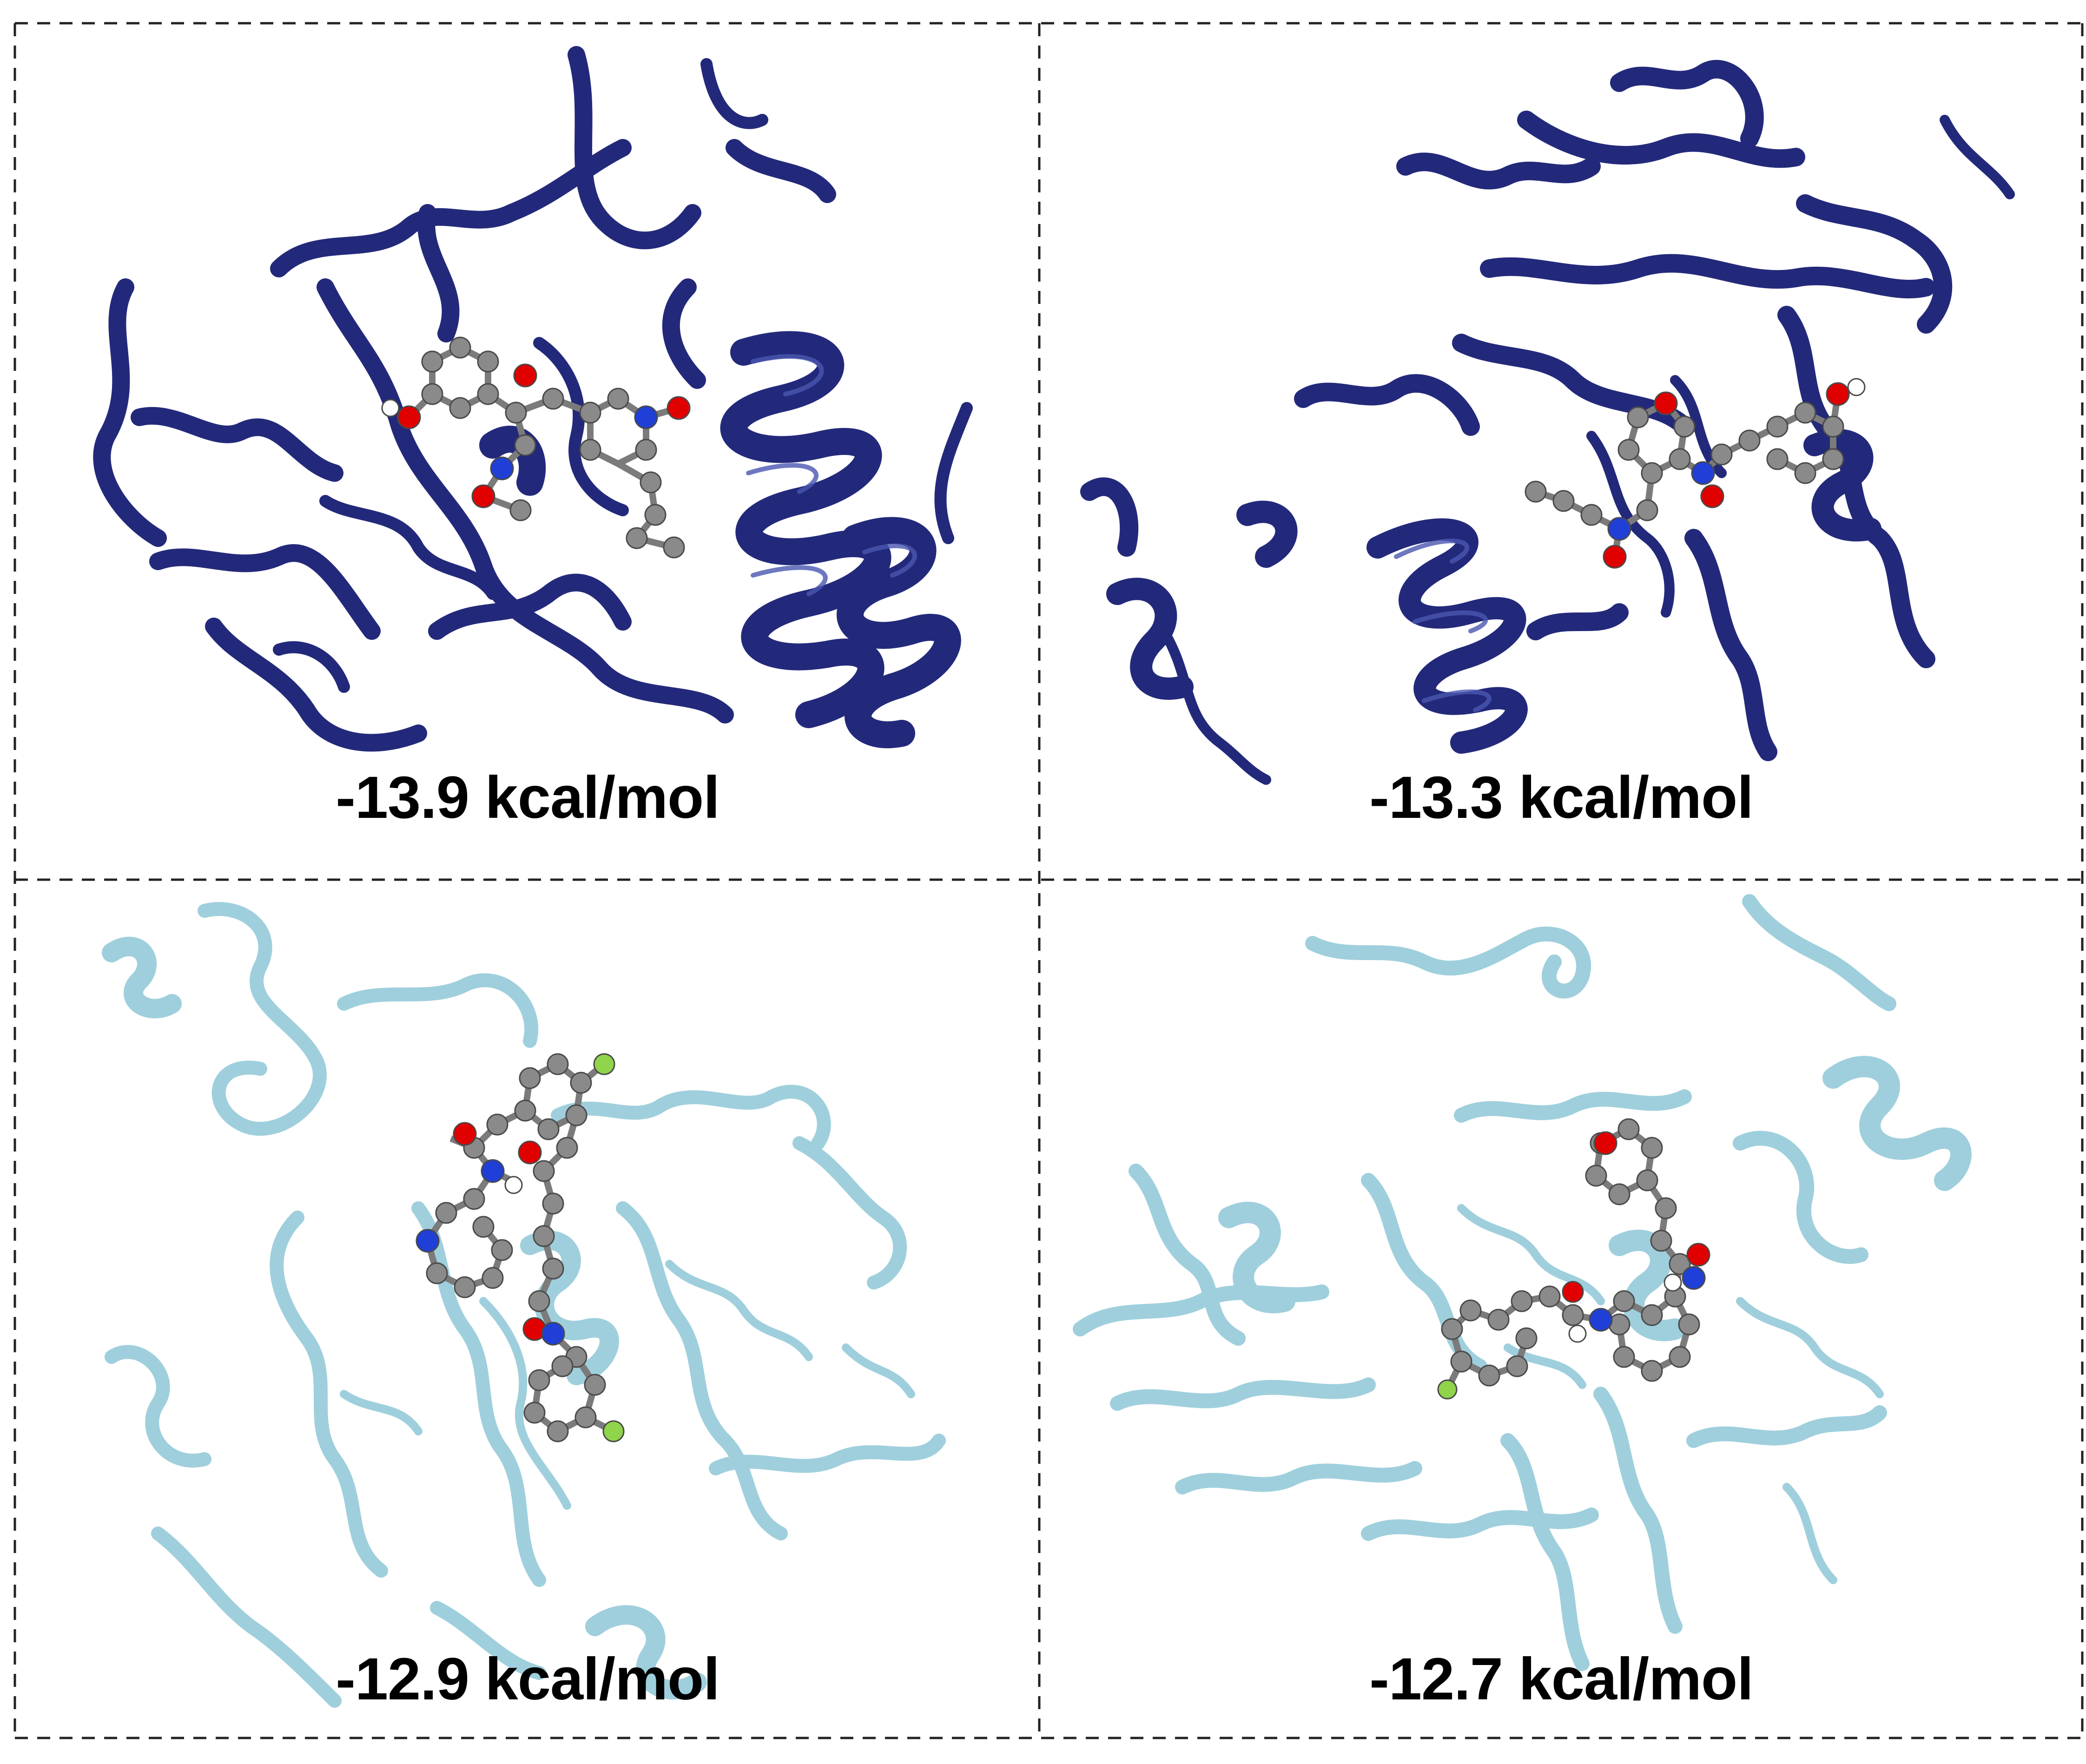 The height and width of the screenshot is (1764, 2086). Describe the element at coordinates (528, 797) in the screenshot. I see `binding-energy-label: -13.9 kcal/mol` at that location.